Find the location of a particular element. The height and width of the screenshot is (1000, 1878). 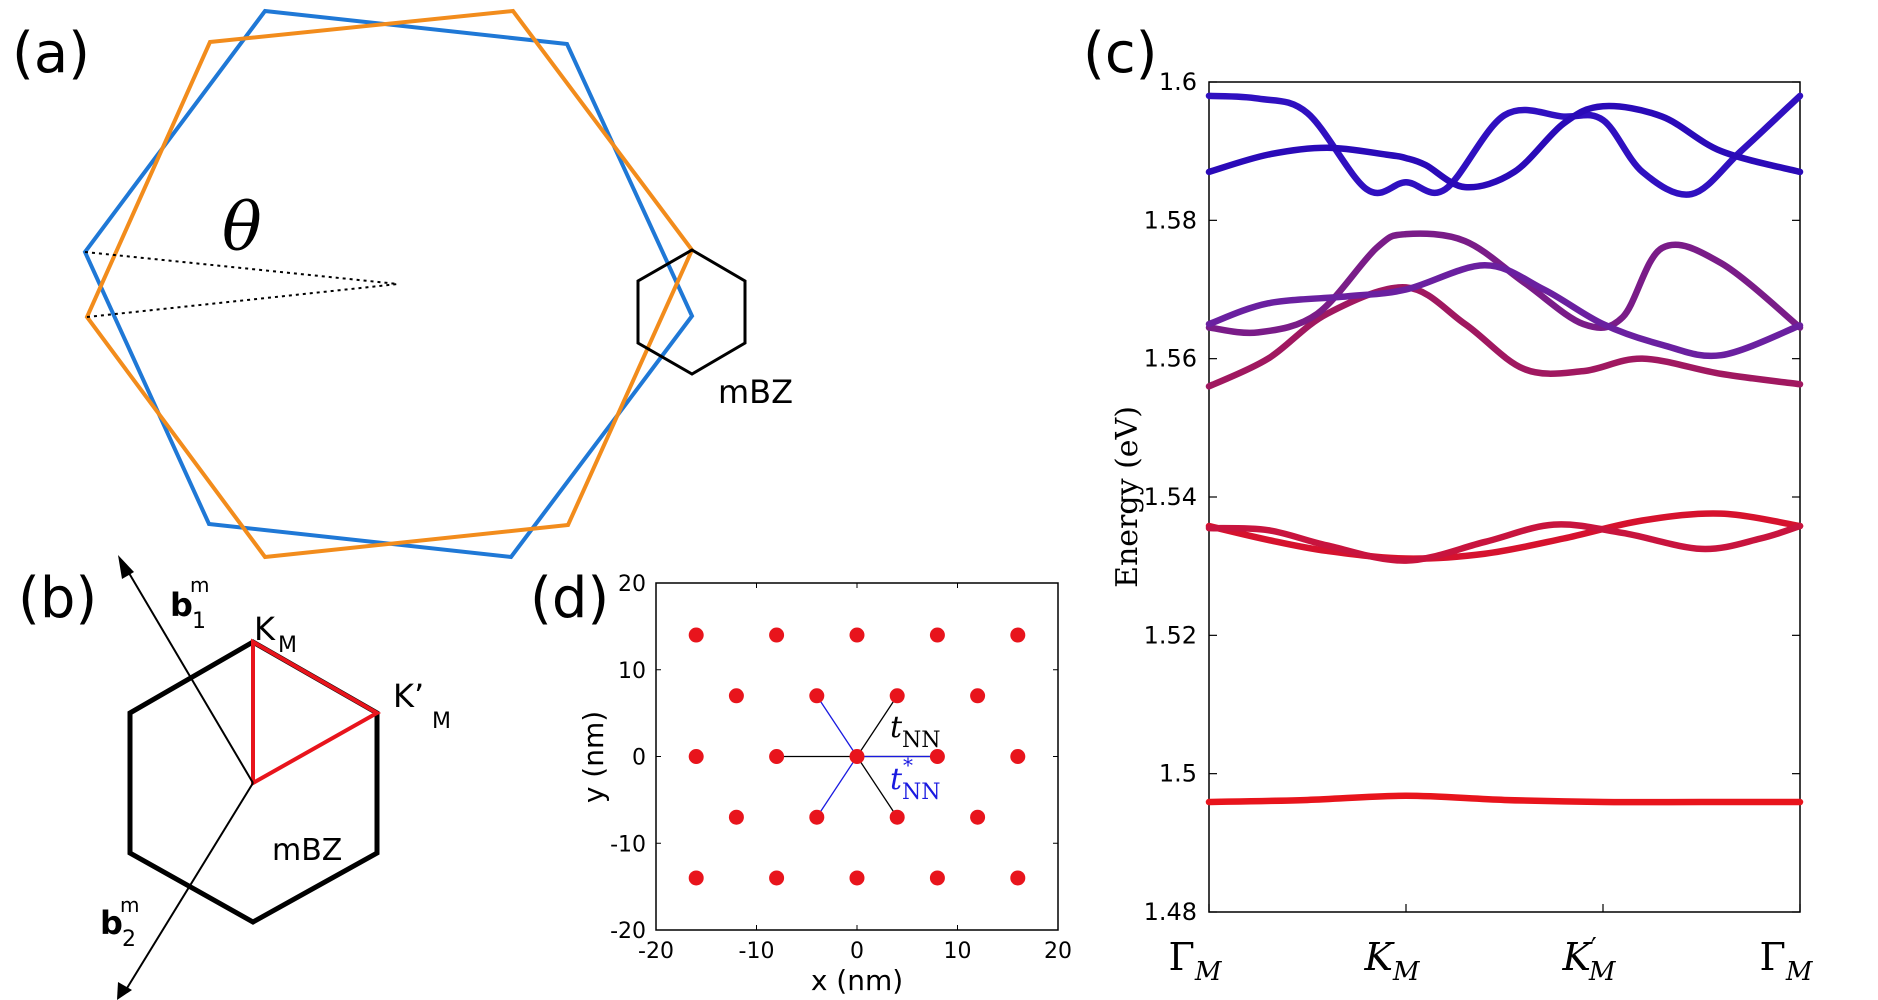

panel-d-points is located at coordinates (857, 756).